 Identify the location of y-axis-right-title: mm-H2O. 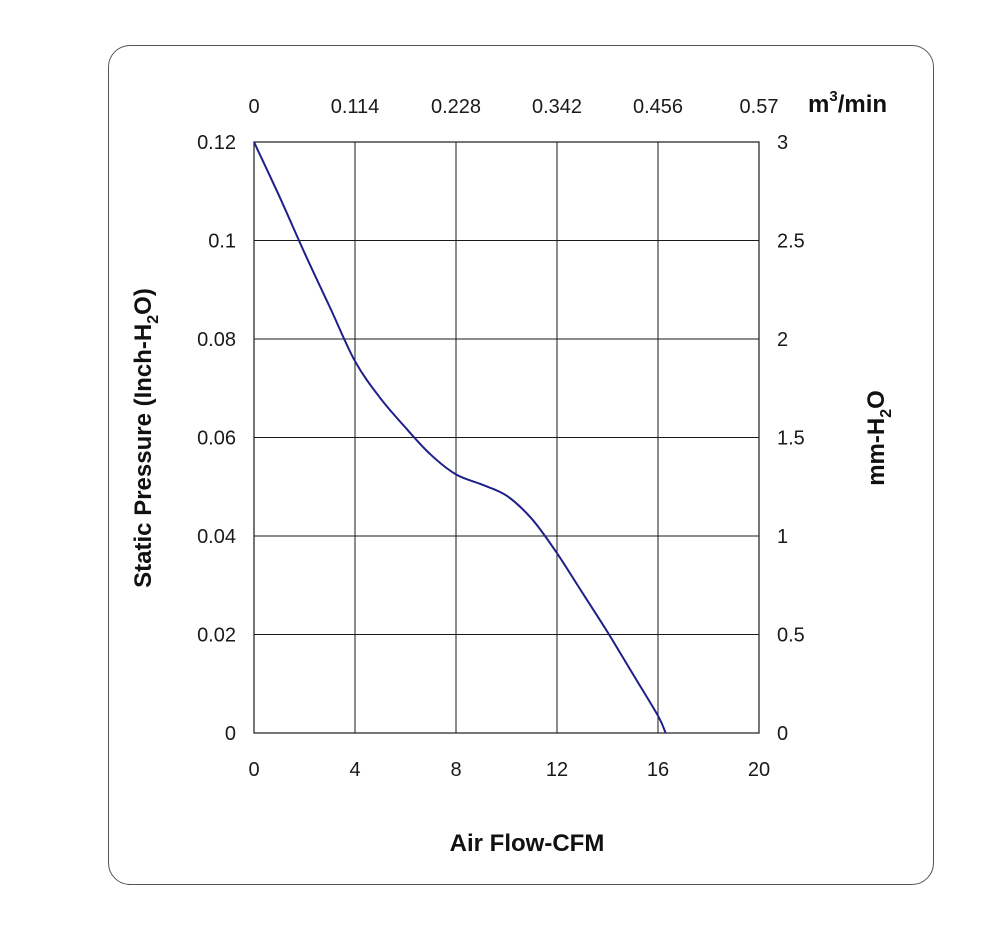
(879, 438).